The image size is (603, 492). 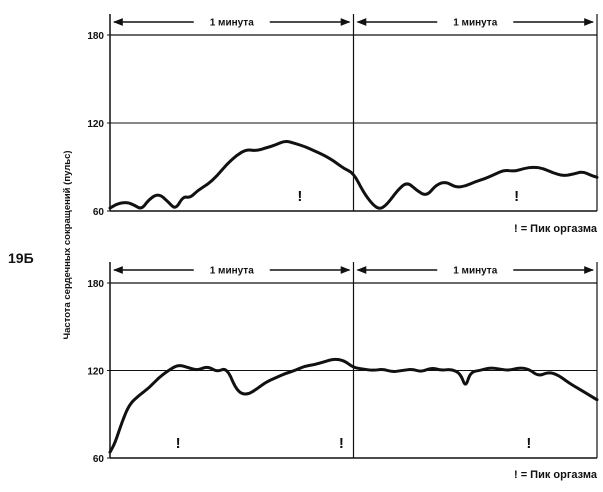 What do you see at coordinates (21, 258) in the screenshot?
I see `figure-label: 19Б` at bounding box center [21, 258].